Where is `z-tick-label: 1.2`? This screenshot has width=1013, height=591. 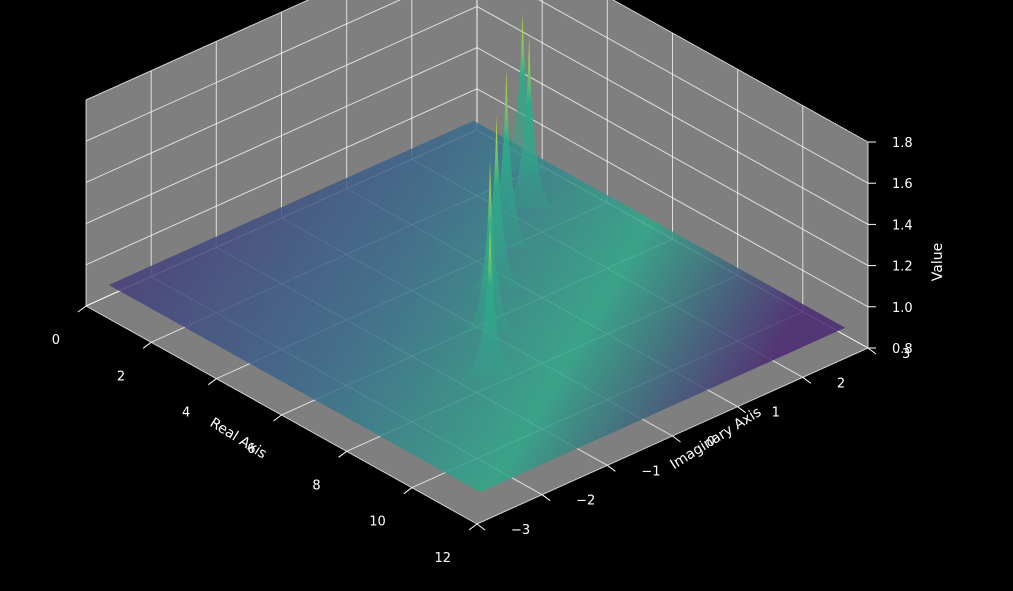
z-tick-label: 1.2 is located at coordinates (902, 267).